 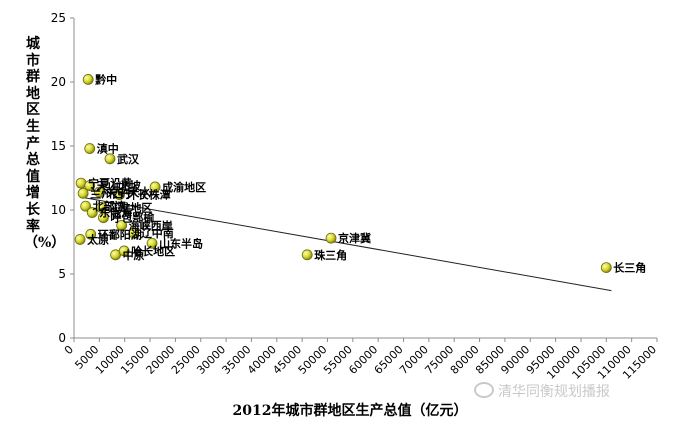 I want to click on point-label: 北部湾, so click(x=109, y=206).